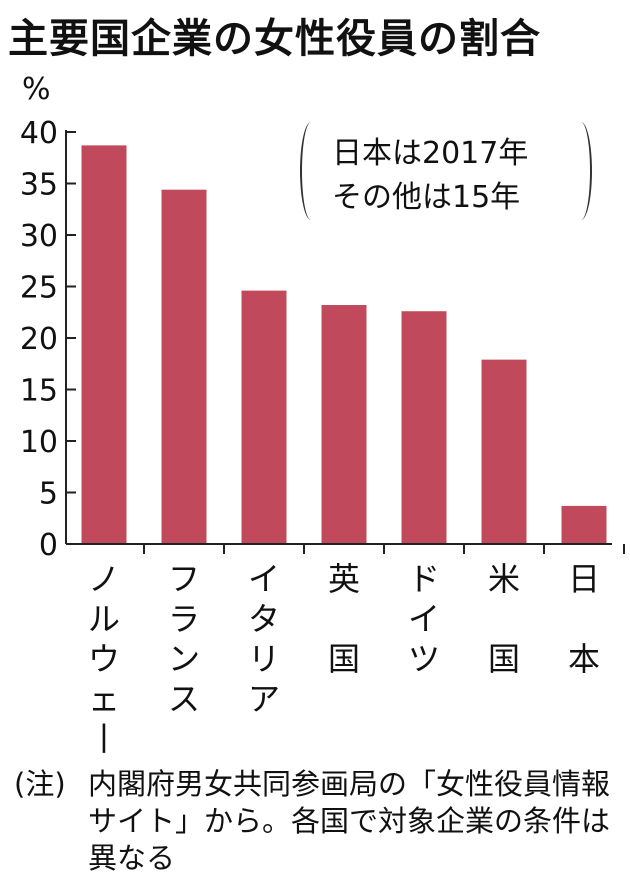 The height and width of the screenshot is (894, 630). I want to click on footnote-prefix: (注), so click(40, 784).